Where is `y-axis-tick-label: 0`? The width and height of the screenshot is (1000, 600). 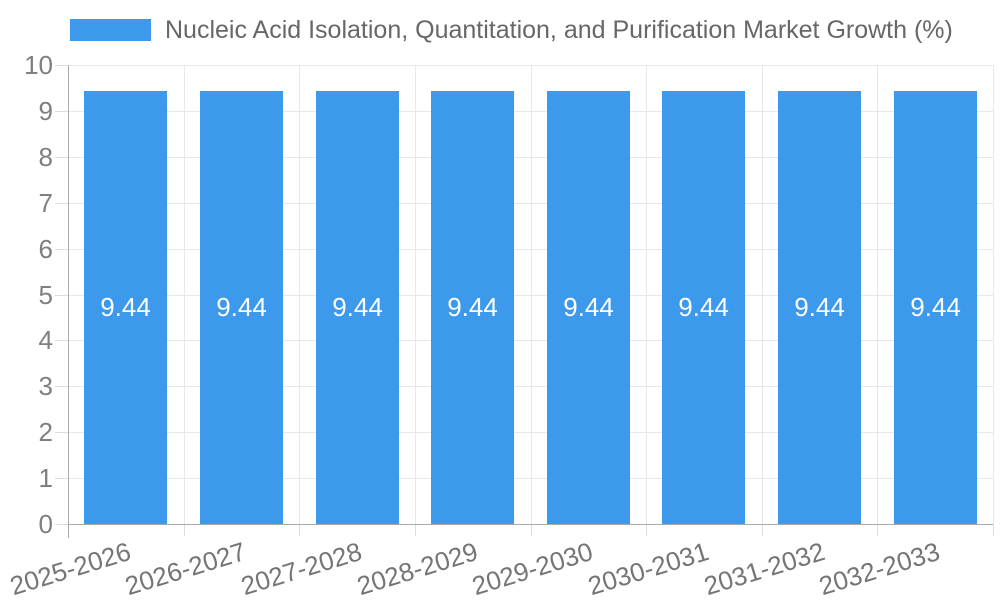
y-axis-tick-label: 0 is located at coordinates (45, 524).